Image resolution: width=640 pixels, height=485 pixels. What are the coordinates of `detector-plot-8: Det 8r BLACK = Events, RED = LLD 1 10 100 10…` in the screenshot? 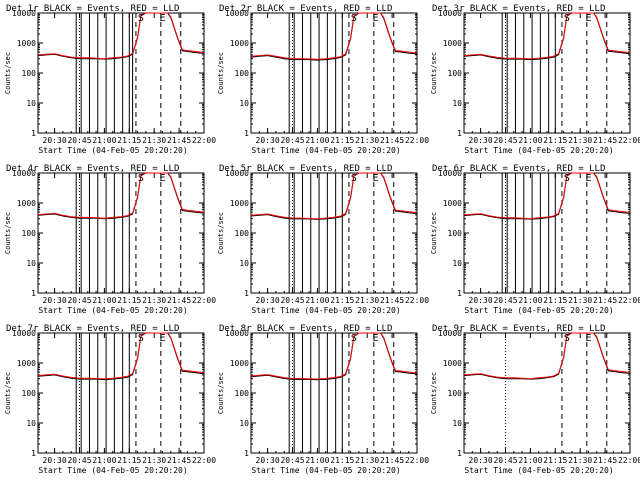 It's located at (323, 399).